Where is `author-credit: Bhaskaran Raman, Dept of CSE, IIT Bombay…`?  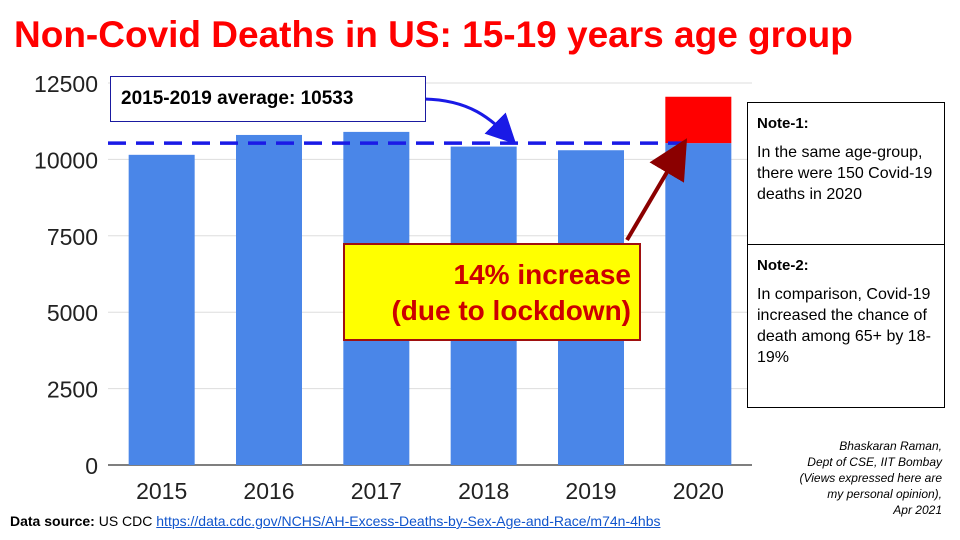
author-credit: Bhaskaran Raman, Dept of CSE, IIT Bombay… is located at coordinates (832, 478).